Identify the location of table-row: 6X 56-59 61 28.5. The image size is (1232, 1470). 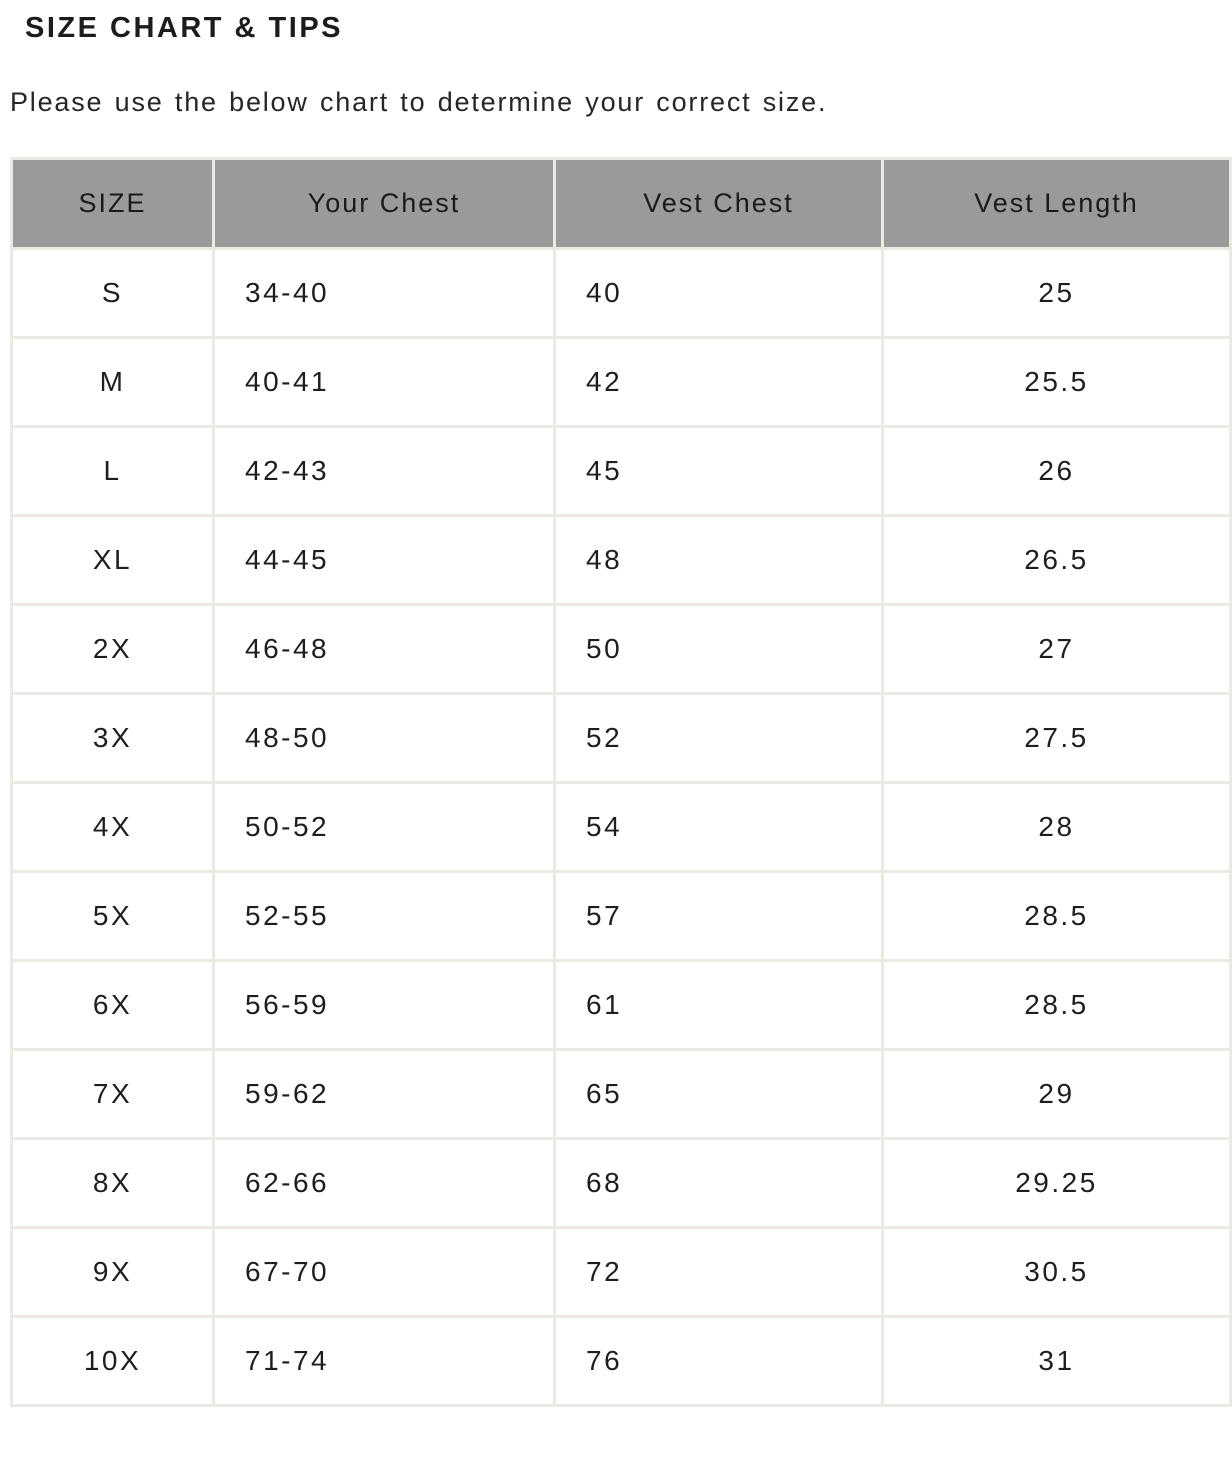
(621, 1005).